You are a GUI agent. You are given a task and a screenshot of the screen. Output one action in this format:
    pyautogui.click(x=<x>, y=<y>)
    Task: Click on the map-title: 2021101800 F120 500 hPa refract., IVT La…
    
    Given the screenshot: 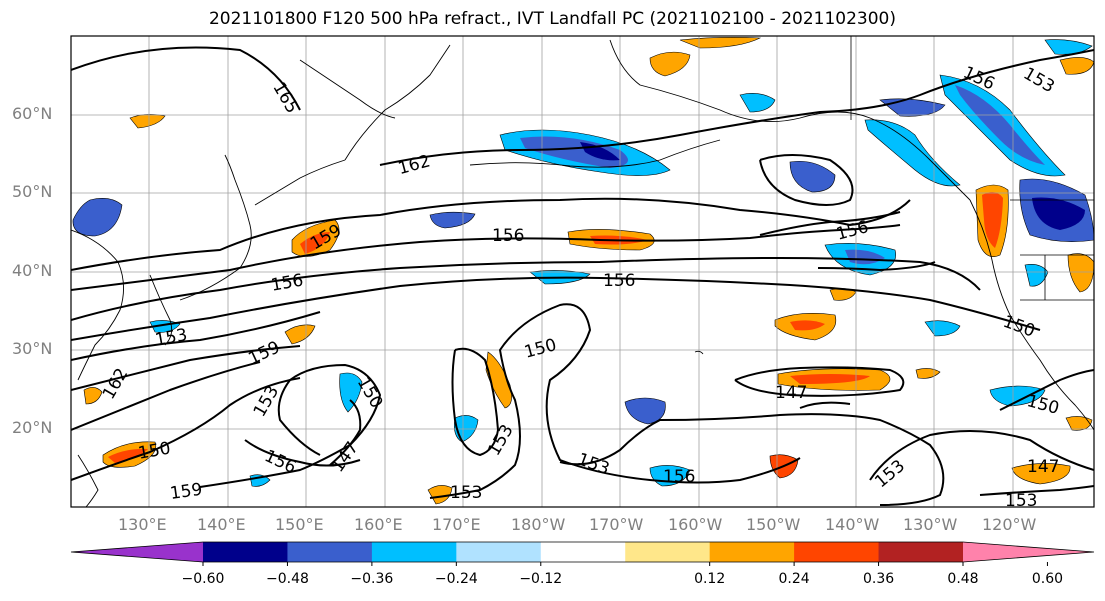 What is the action you would take?
    pyautogui.click(x=552, y=19)
    